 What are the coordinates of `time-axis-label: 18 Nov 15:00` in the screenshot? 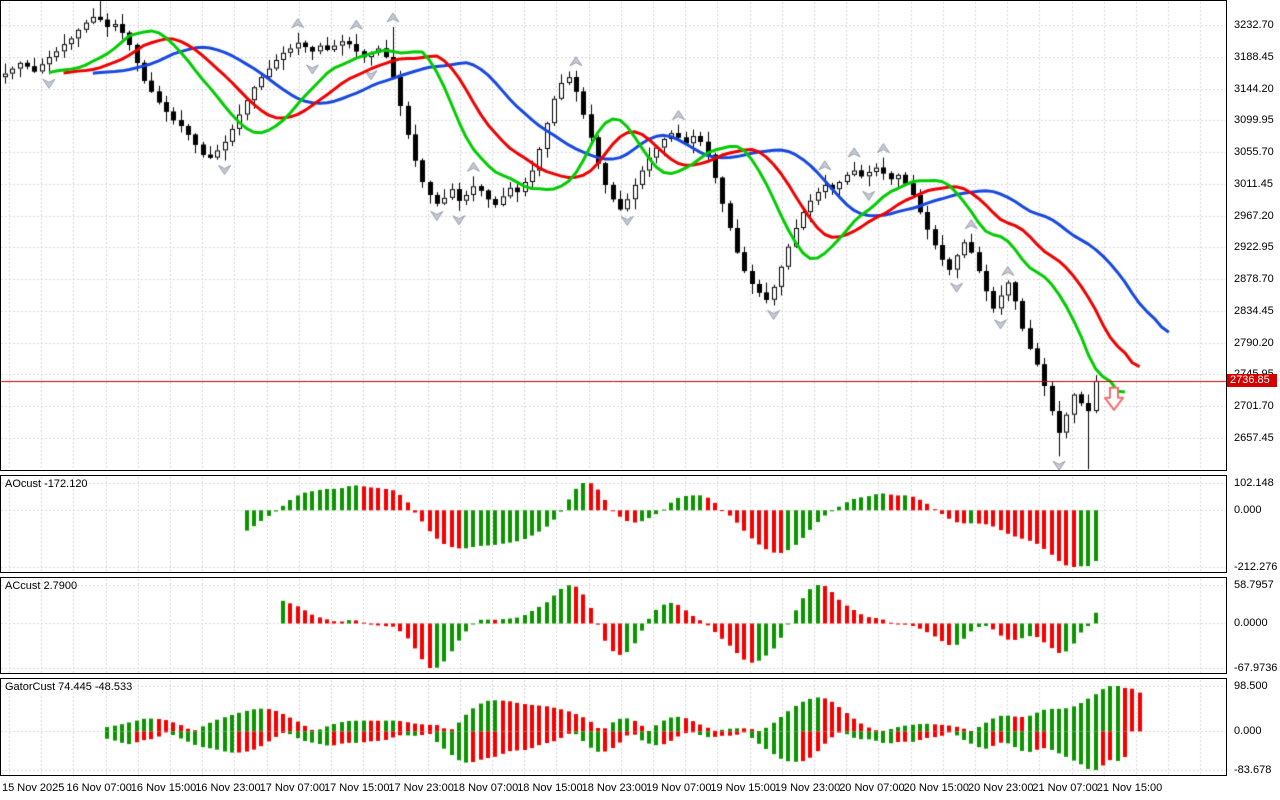 It's located at (550, 788).